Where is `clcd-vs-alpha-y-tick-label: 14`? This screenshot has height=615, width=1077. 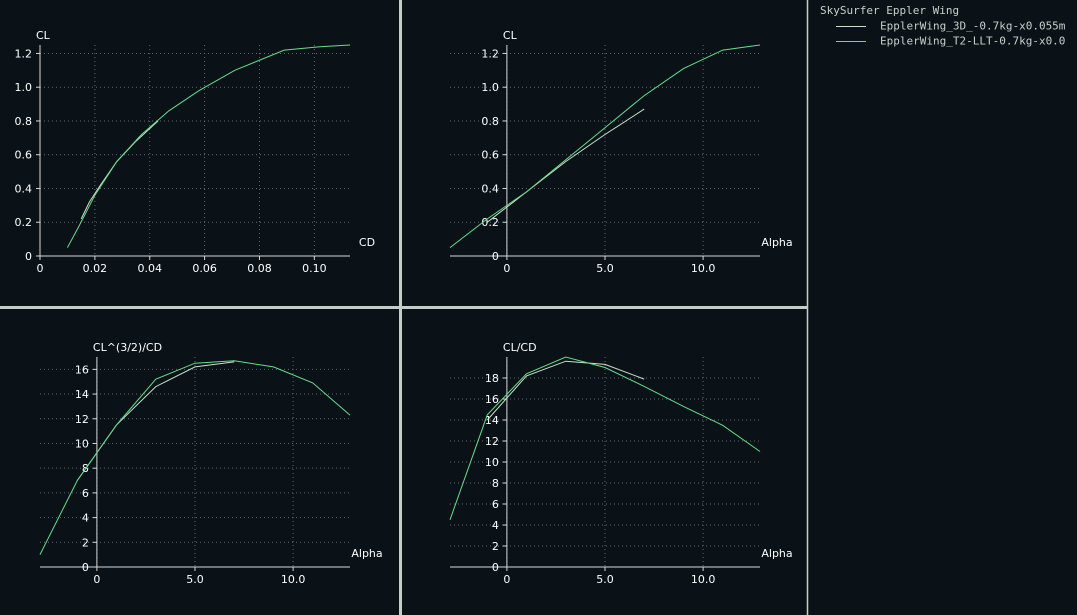 clcd-vs-alpha-y-tick-label: 14 is located at coordinates (492, 420).